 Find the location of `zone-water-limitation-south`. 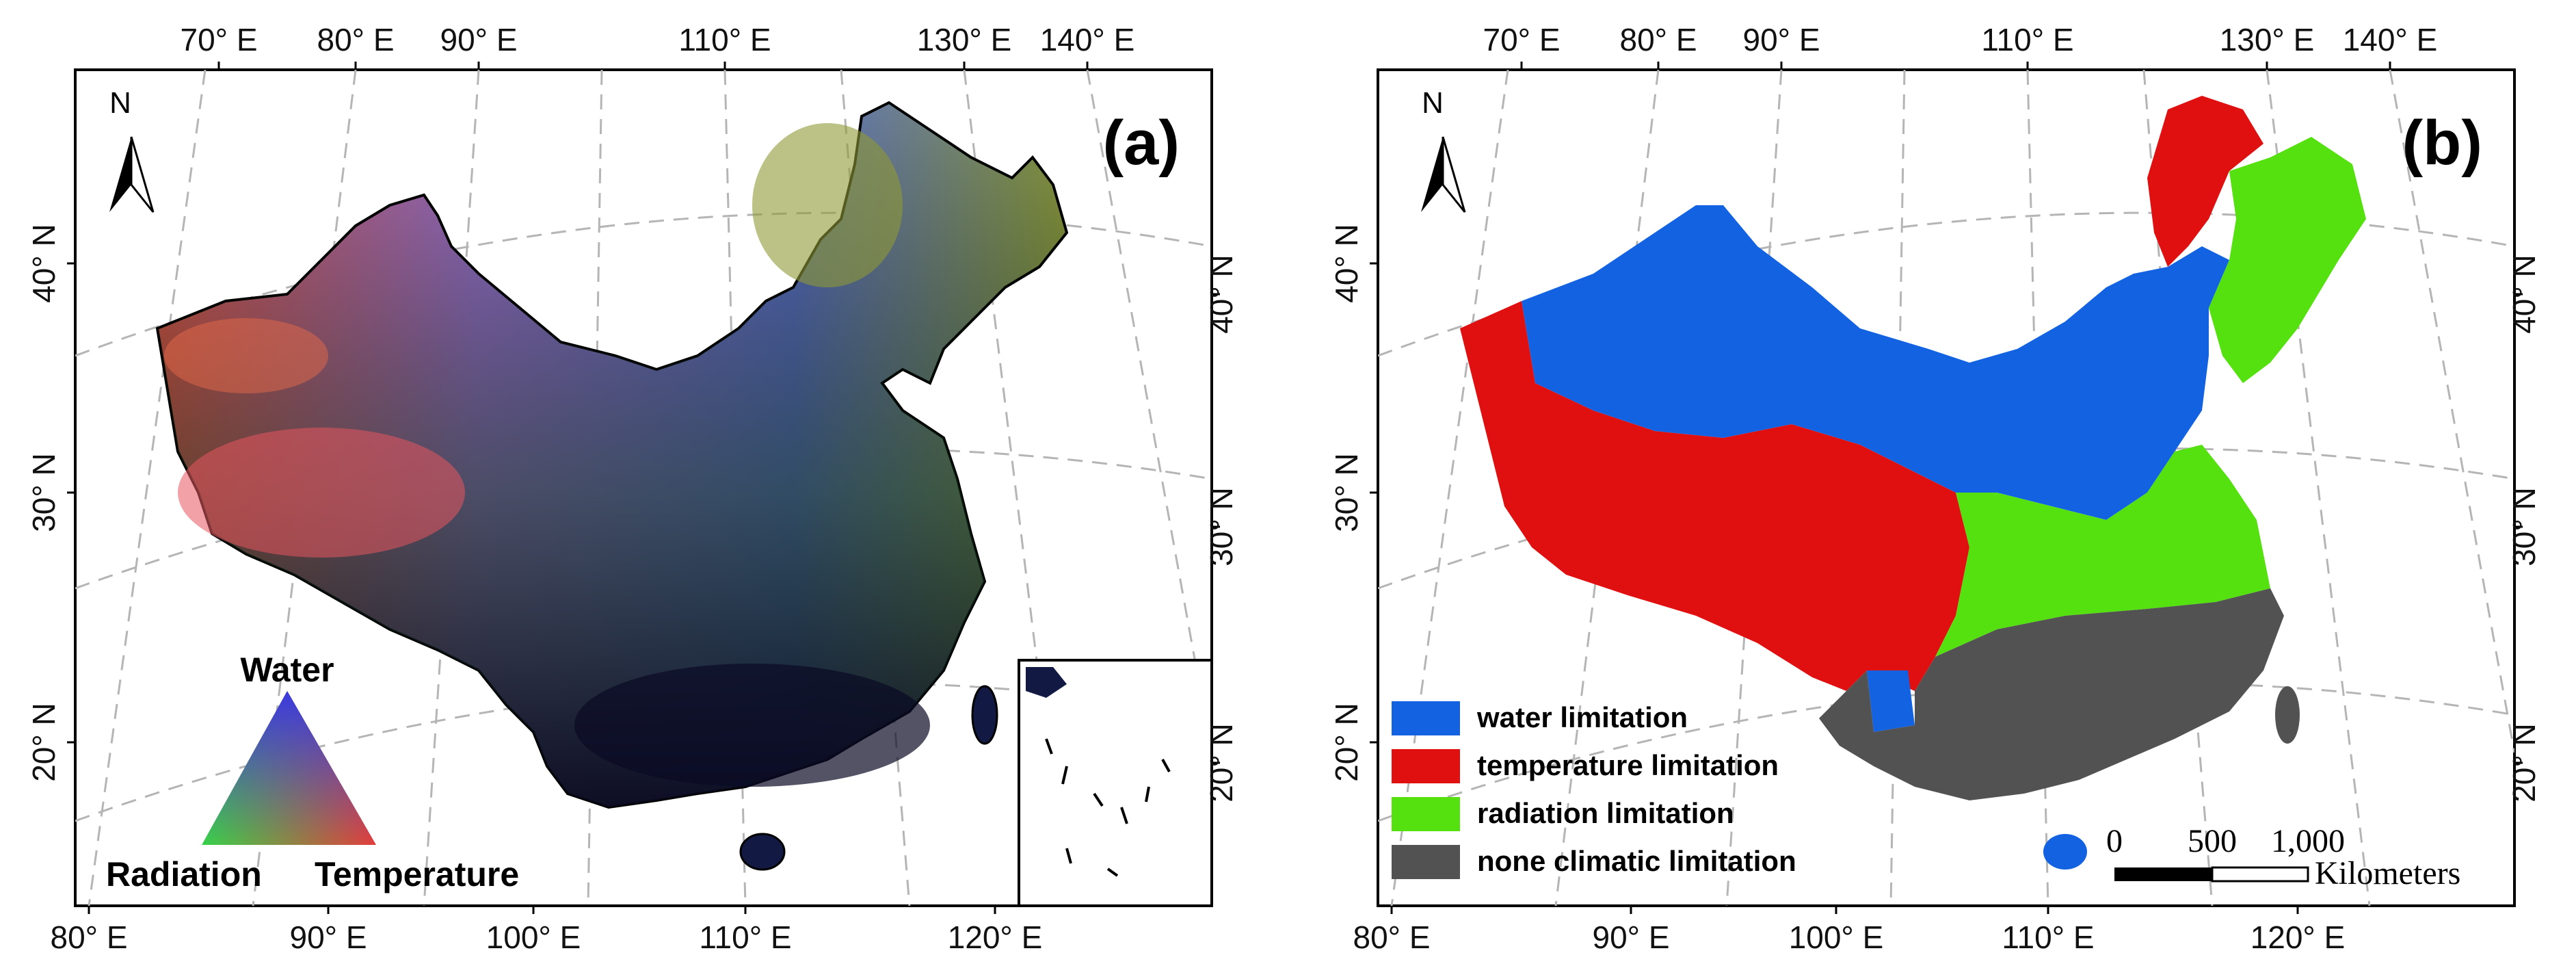

zone-water-limitation-south is located at coordinates (1891, 701).